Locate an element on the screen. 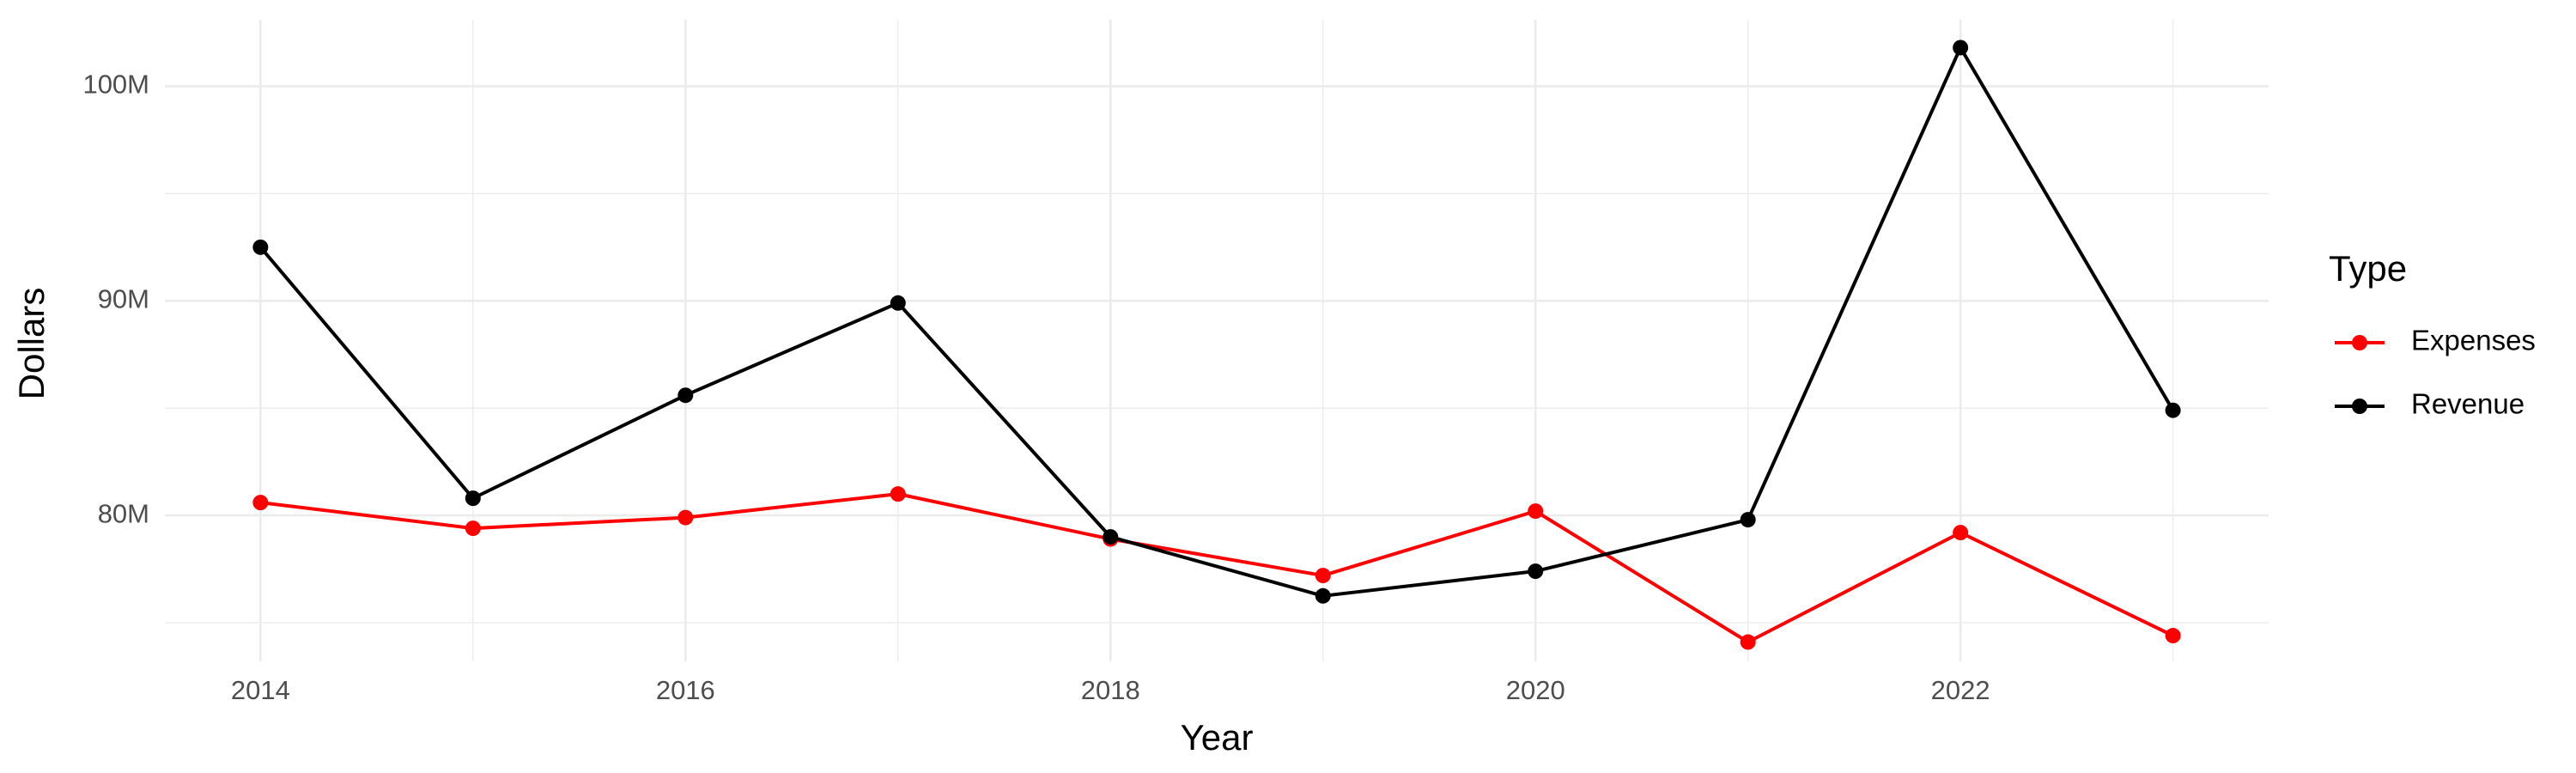 This screenshot has height=773, width=2576. legend-title: Type is located at coordinates (2368, 268).